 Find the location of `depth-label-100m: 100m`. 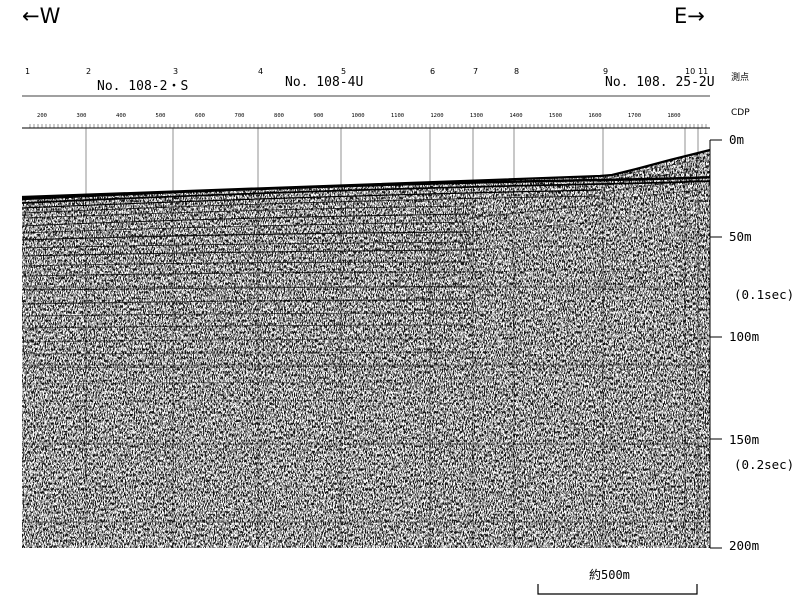

depth-label-100m: 100m is located at coordinates (744, 336).